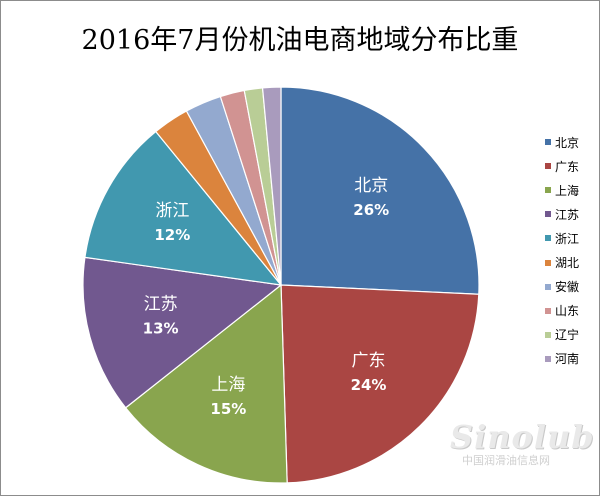 This screenshot has width=600, height=496. I want to click on legend: 北京广东上海江苏浙江湖北安徽山东辽宁河南, so click(562, 250).